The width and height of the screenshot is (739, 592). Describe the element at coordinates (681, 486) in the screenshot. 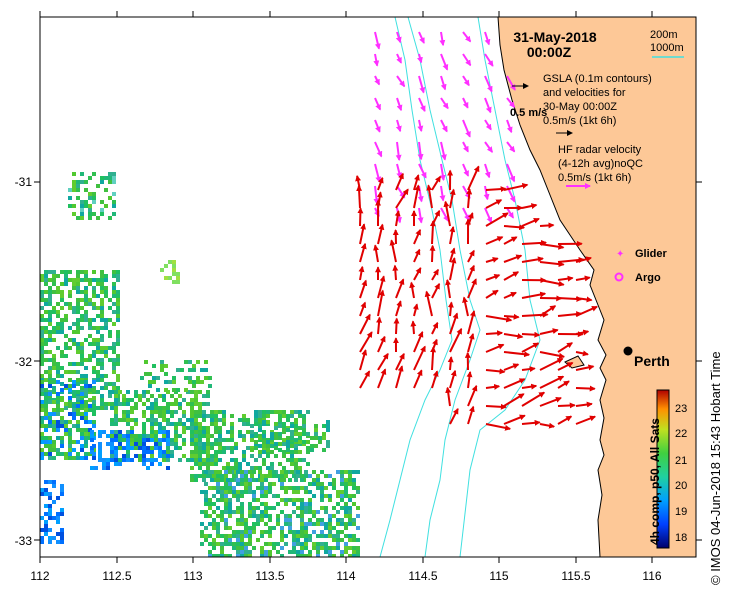

I see `colorbar-tick: 20` at that location.